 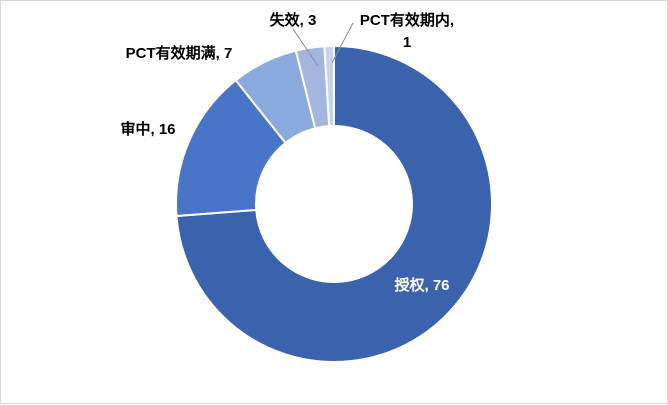 What do you see at coordinates (342, 43) in the screenshot?
I see `leader-line-pct-valid` at bounding box center [342, 43].